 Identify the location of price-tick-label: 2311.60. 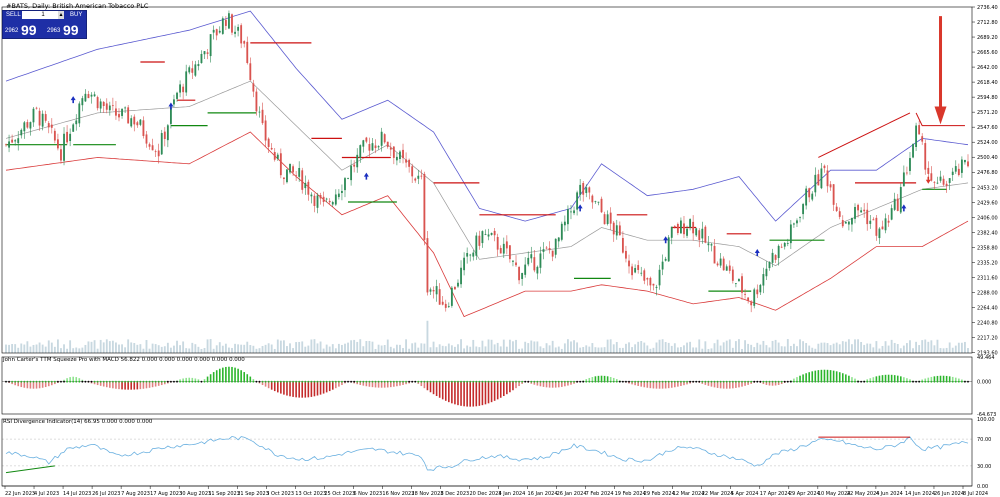
(987, 278).